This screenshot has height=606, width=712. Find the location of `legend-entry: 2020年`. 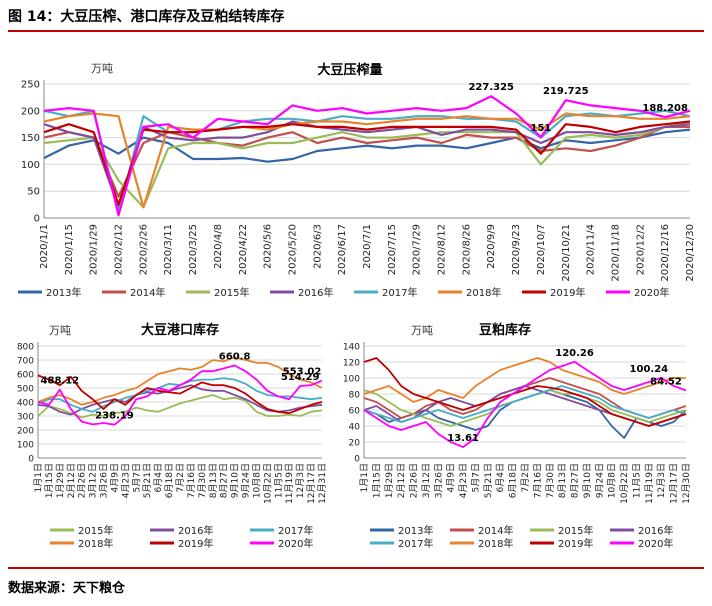

legend-entry: 2020年 is located at coordinates (295, 543).